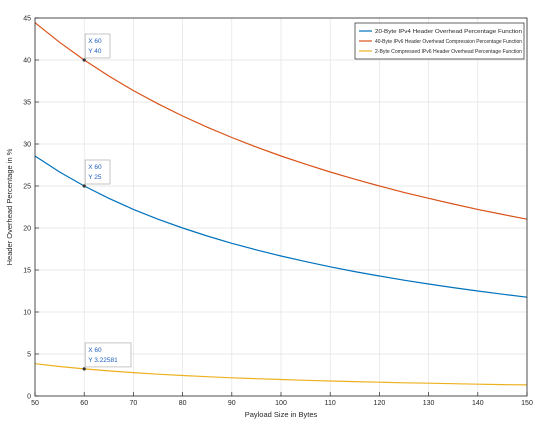 The image size is (551, 445). Describe the element at coordinates (27, 61) in the screenshot. I see `y-tick-label: 40` at that location.